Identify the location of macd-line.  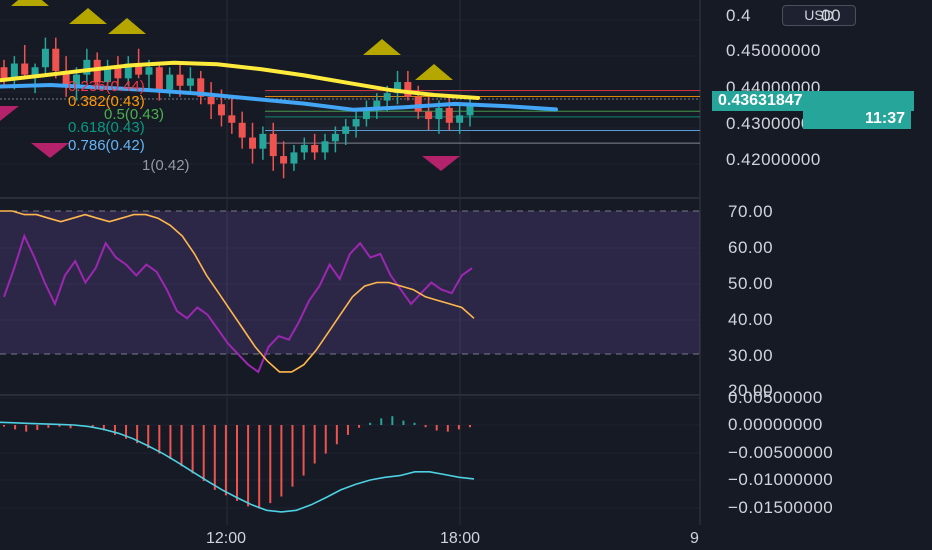
(237, 467).